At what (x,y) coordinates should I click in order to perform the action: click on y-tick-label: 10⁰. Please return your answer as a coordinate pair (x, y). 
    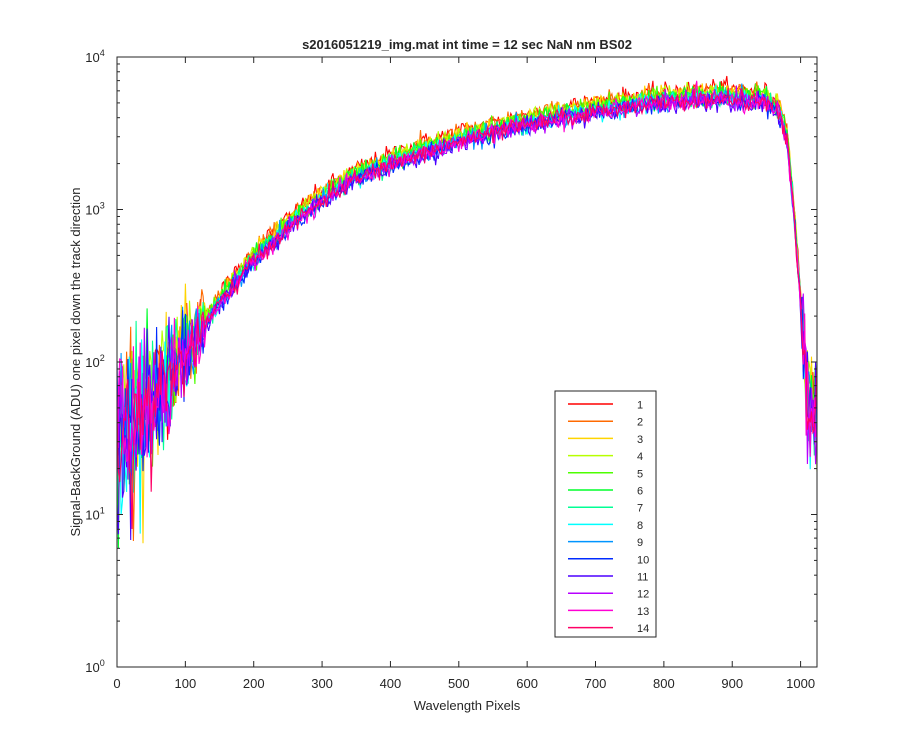
    Looking at the image, I should click on (94, 666).